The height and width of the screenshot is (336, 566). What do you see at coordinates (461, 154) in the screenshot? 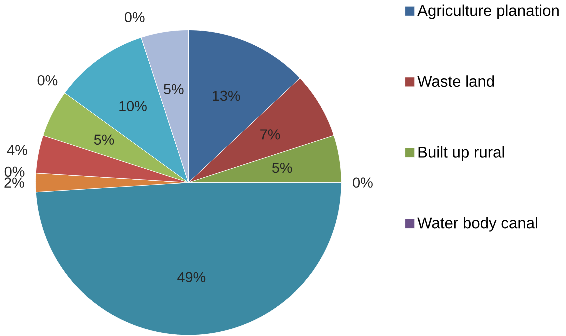
I see `legend-label: Built up rural` at bounding box center [461, 154].